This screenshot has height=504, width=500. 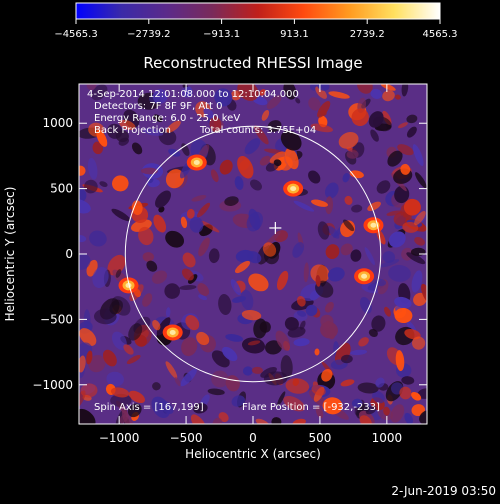 What do you see at coordinates (311, 407) in the screenshot?
I see `annotation-flare-position: Flare Position = [-932,-233]` at bounding box center [311, 407].